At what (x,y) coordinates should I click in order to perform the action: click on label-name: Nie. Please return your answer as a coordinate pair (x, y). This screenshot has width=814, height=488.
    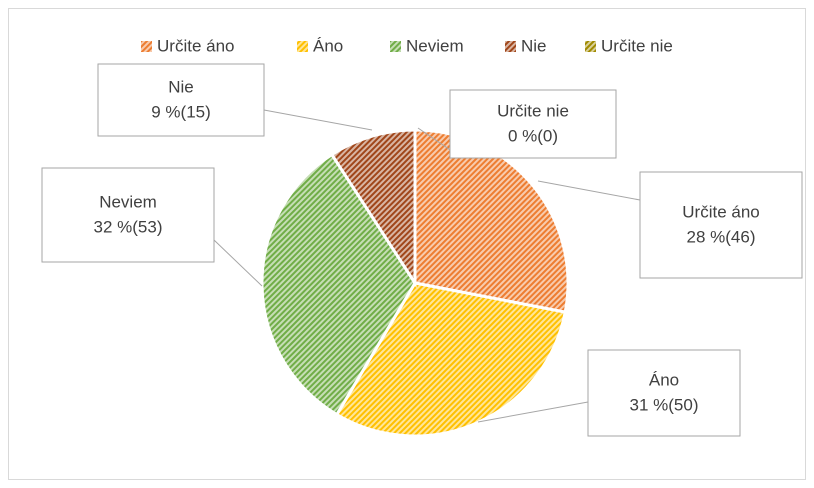
    Looking at the image, I should click on (181, 86).